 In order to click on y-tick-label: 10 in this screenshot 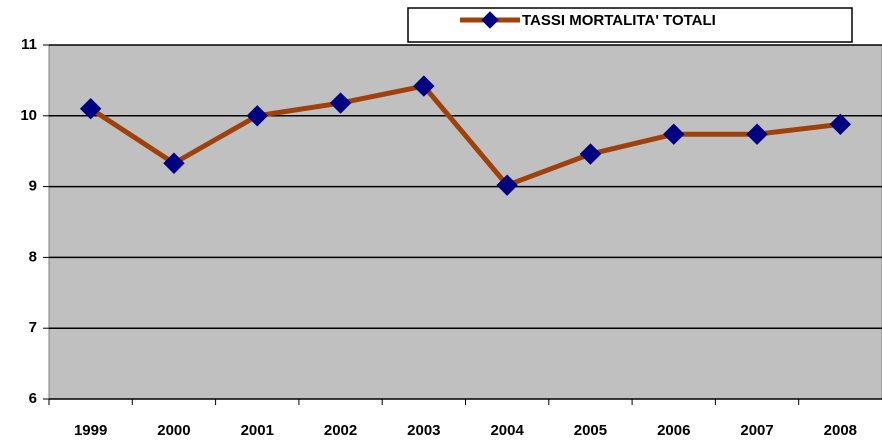, I will do `click(28, 115)`.